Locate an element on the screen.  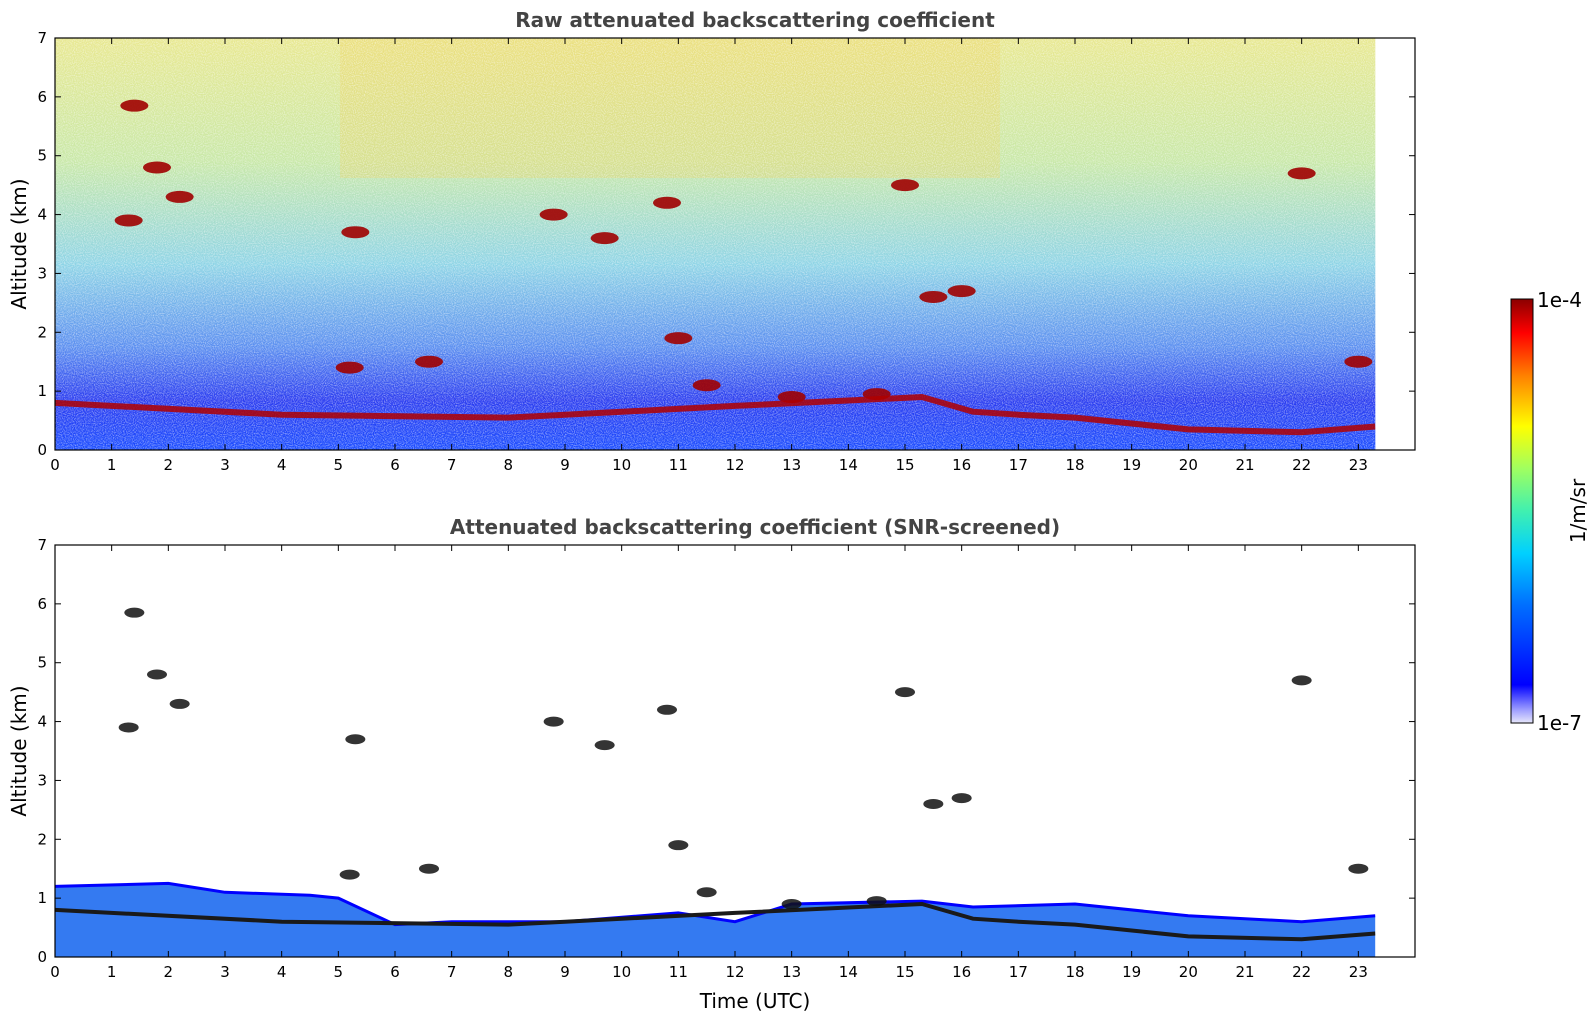
colorbar-gradient is located at coordinates (1522, 511).